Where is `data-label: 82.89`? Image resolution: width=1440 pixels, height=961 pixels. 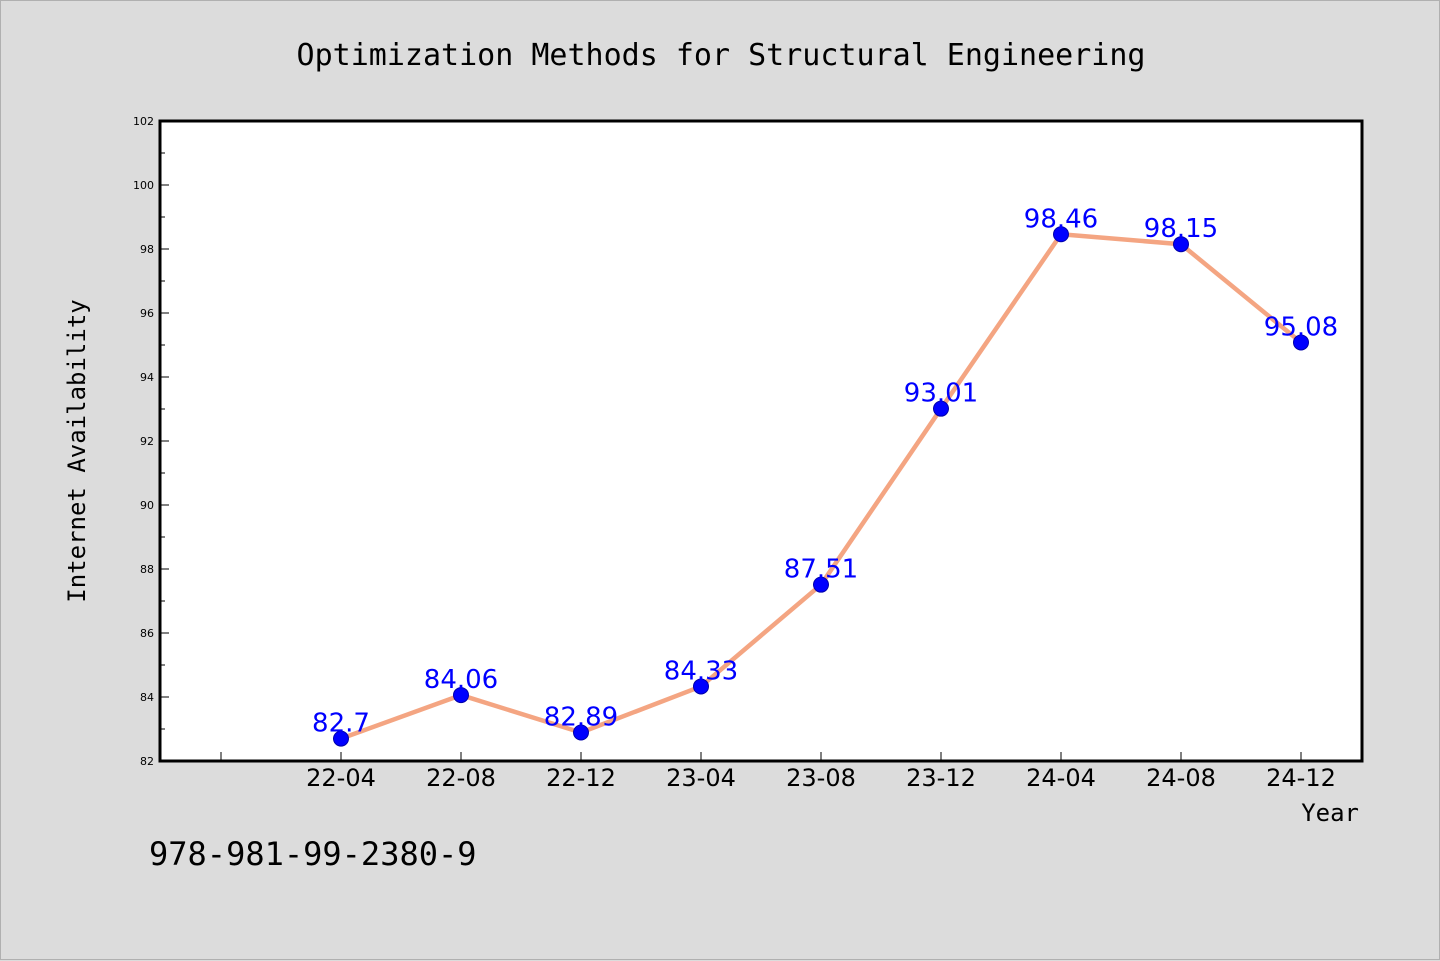
data-label: 82.89 is located at coordinates (581, 718).